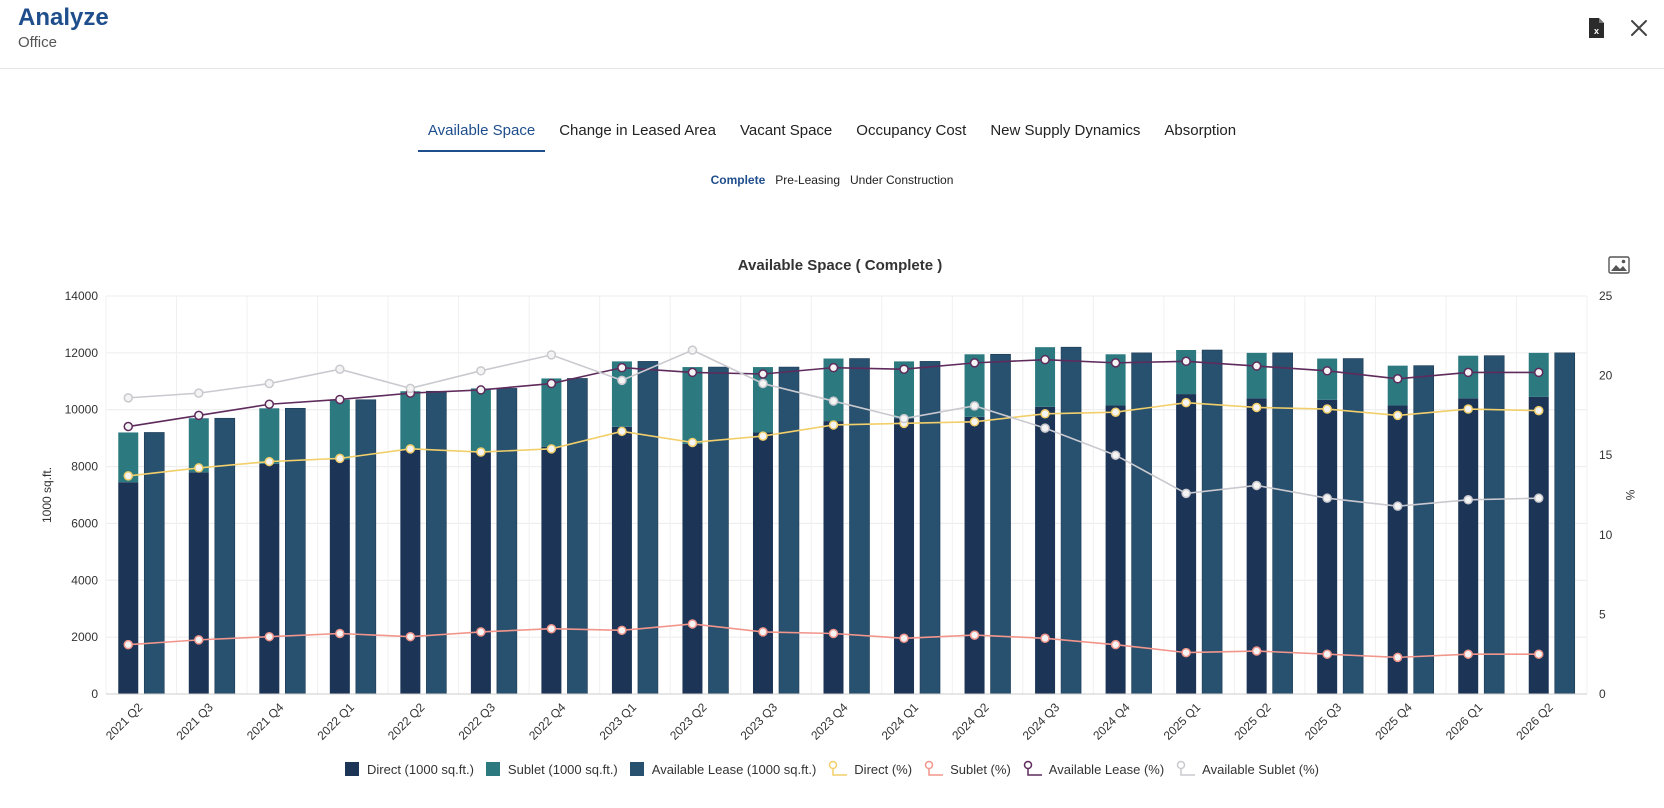  What do you see at coordinates (1639, 28) in the screenshot?
I see `close-icon` at bounding box center [1639, 28].